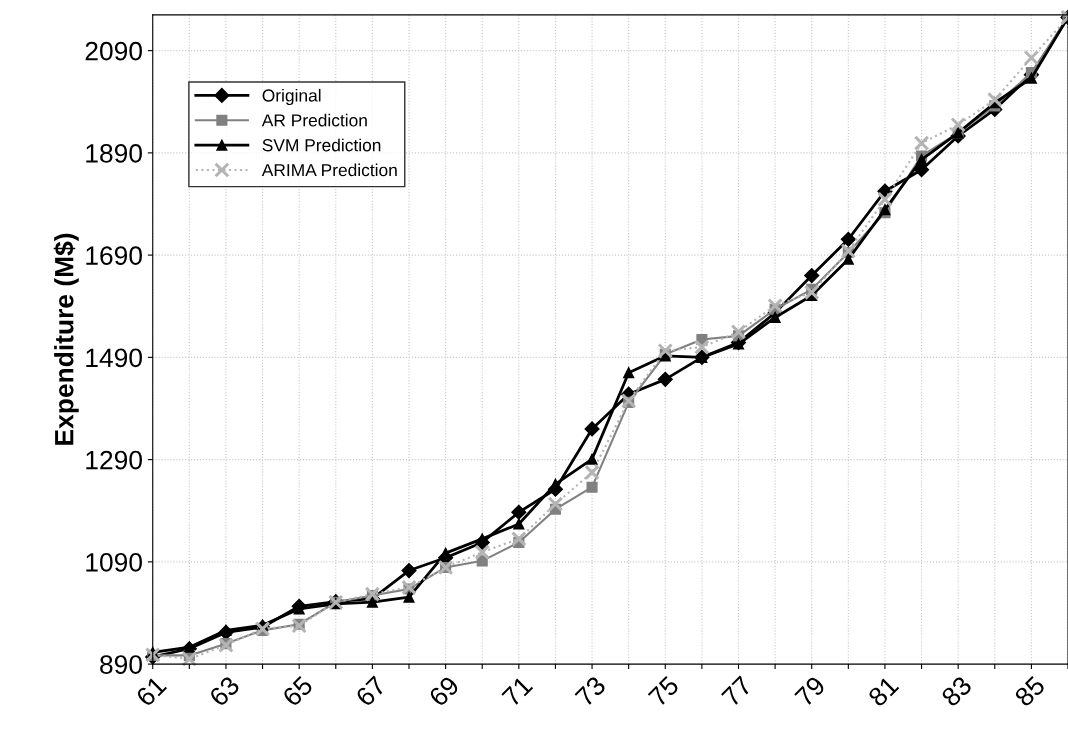 This screenshot has height=742, width=1068. Describe the element at coordinates (663, 691) in the screenshot. I see `x-tick-label: 75` at that location.